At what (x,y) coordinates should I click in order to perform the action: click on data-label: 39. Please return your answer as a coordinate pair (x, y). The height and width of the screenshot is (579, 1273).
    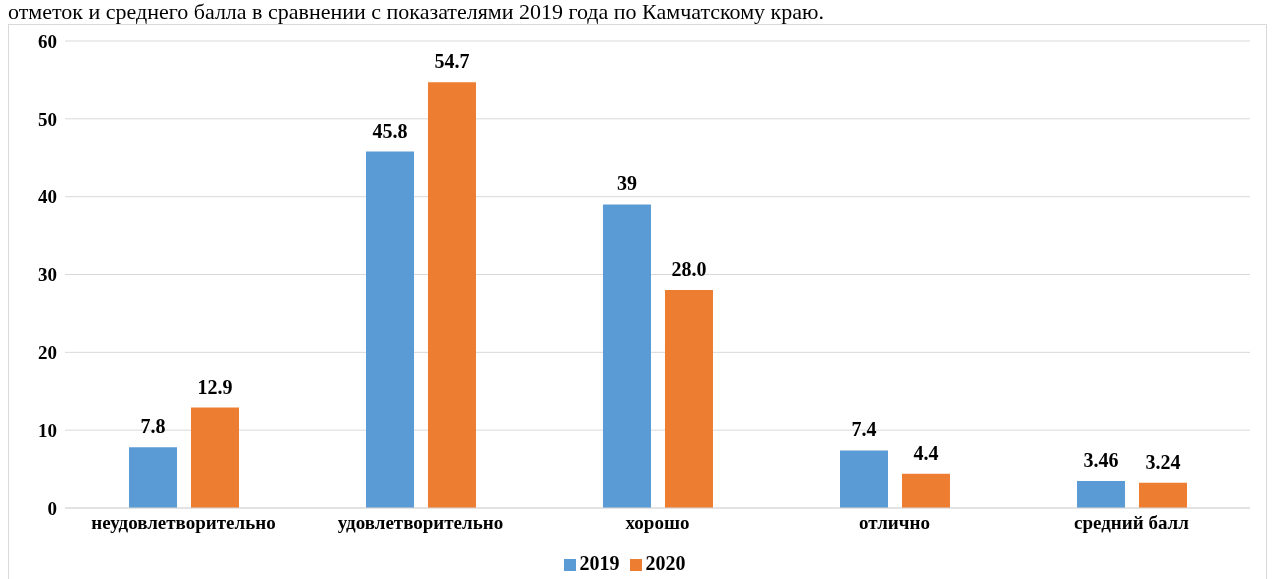
    Looking at the image, I should click on (626, 183).